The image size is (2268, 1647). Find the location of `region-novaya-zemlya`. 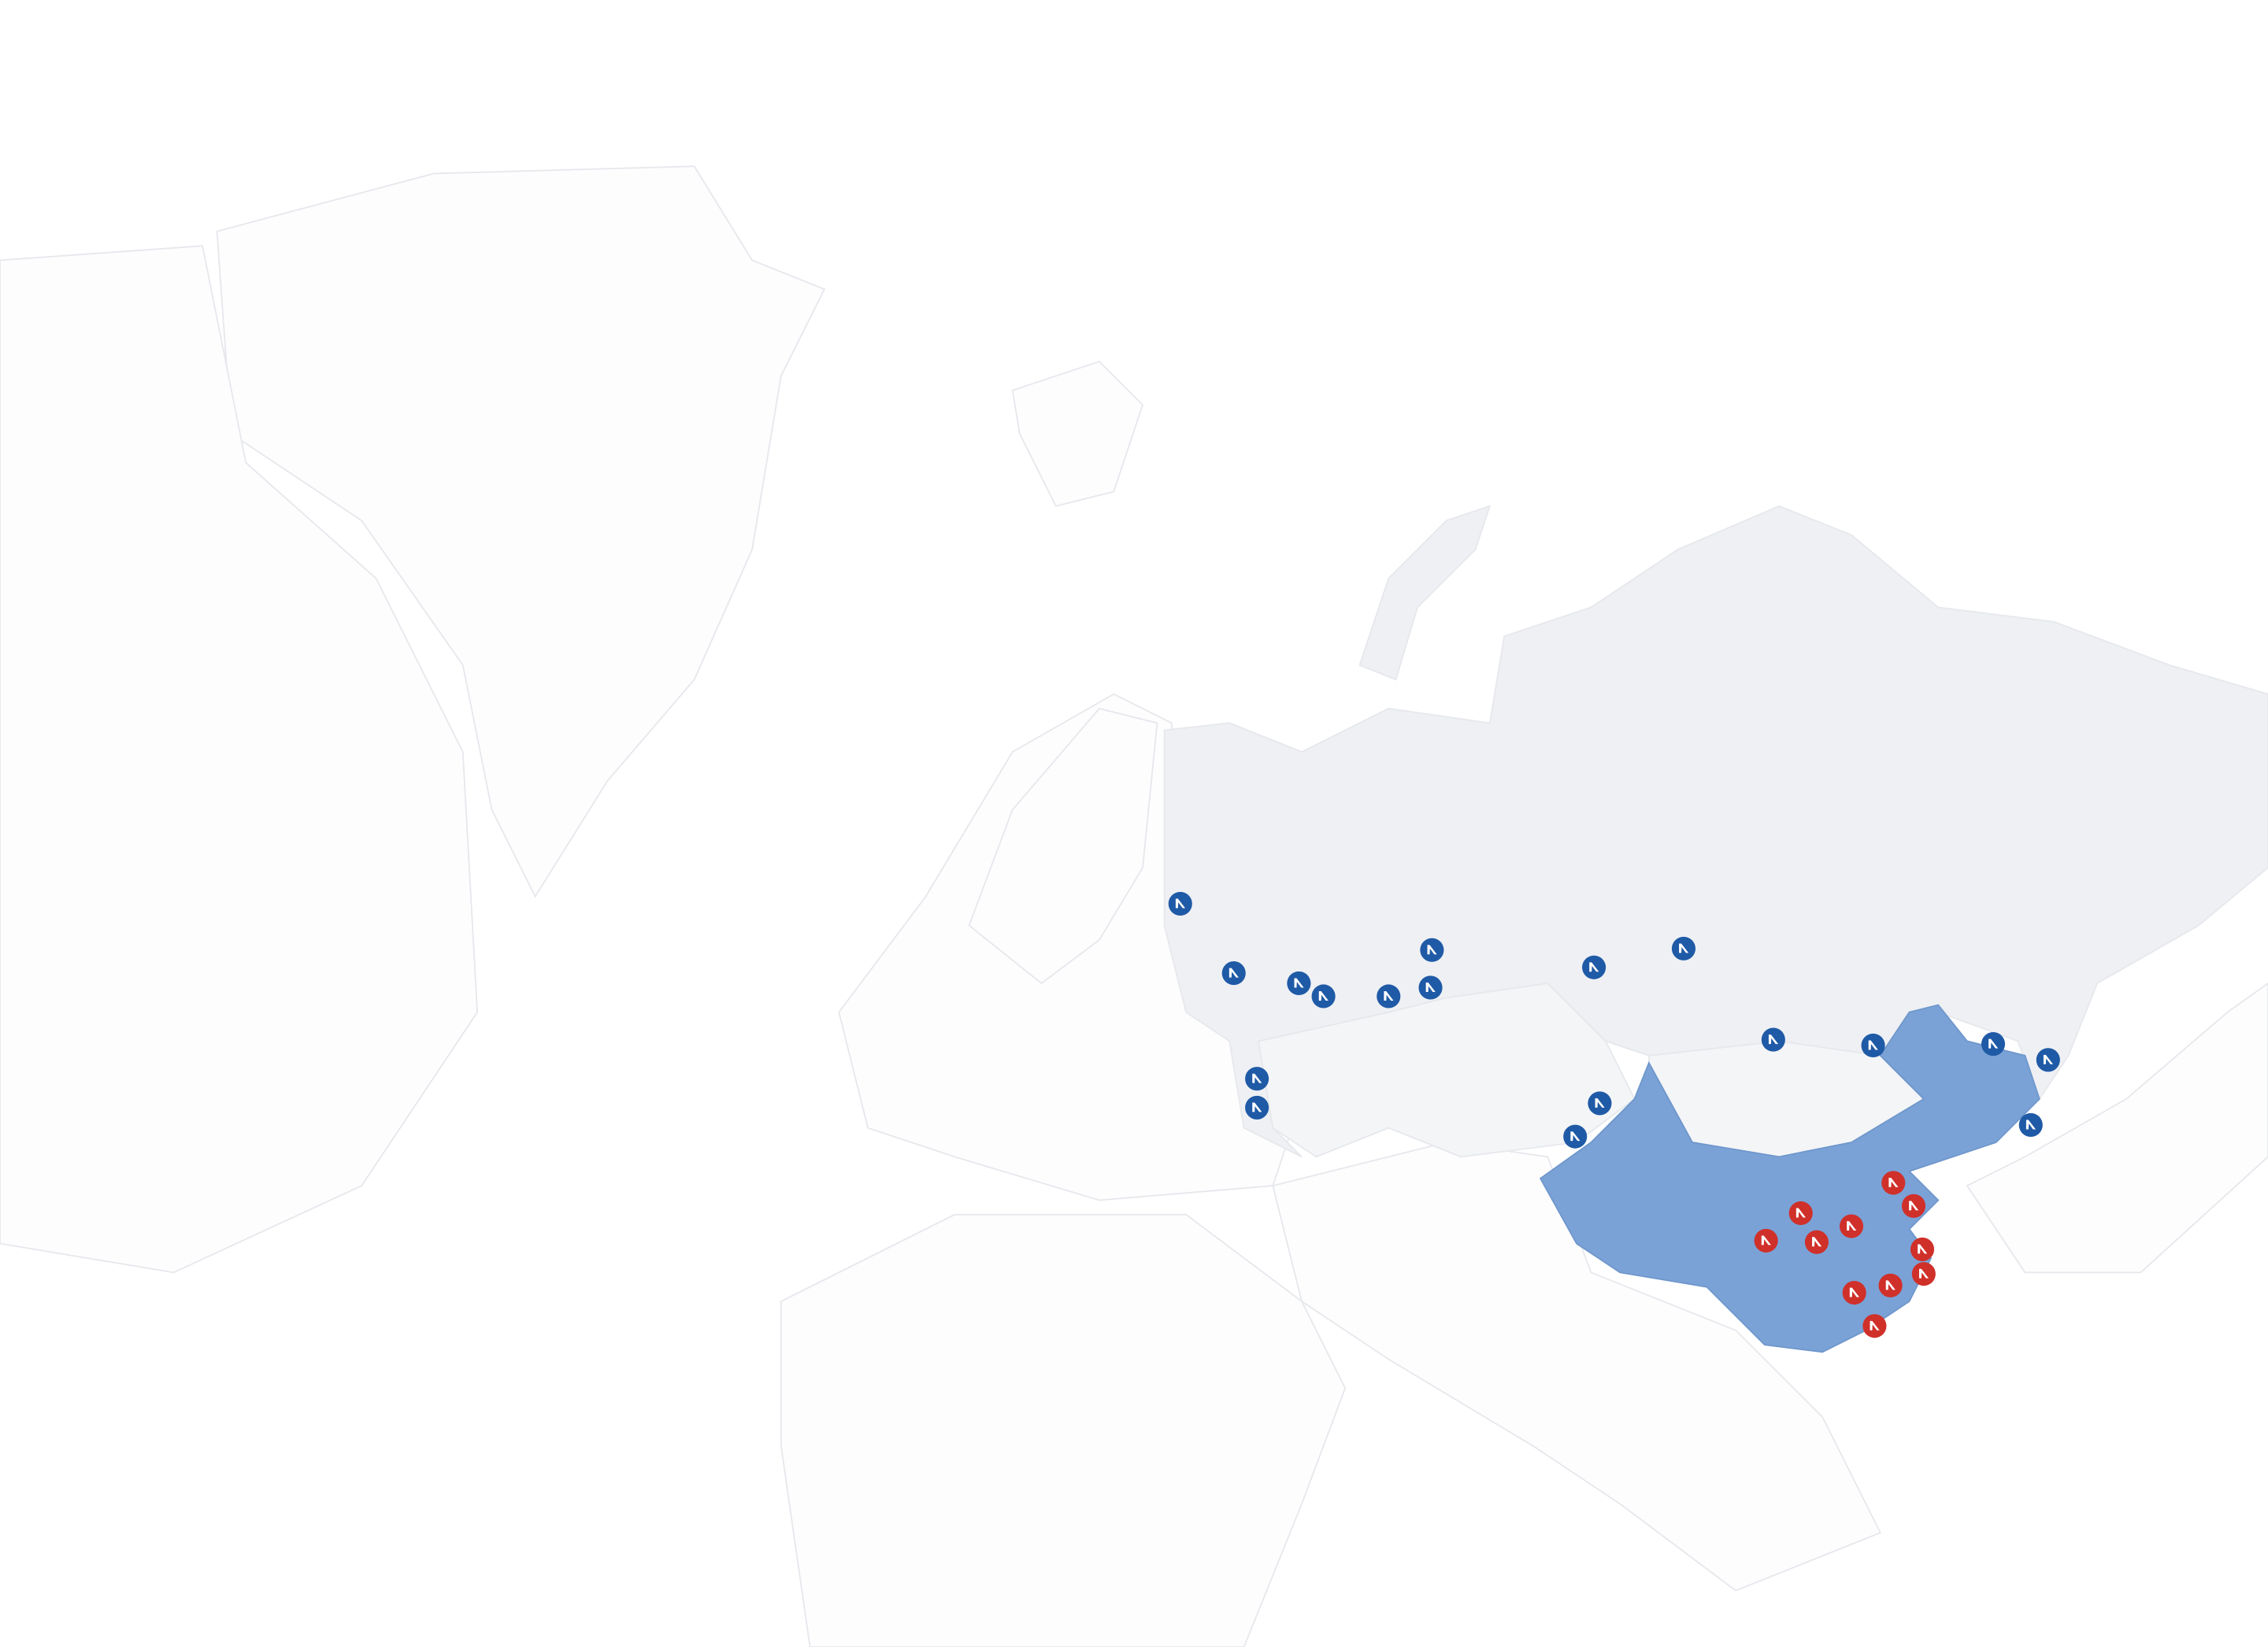

region-novaya-zemlya is located at coordinates (1425, 593).